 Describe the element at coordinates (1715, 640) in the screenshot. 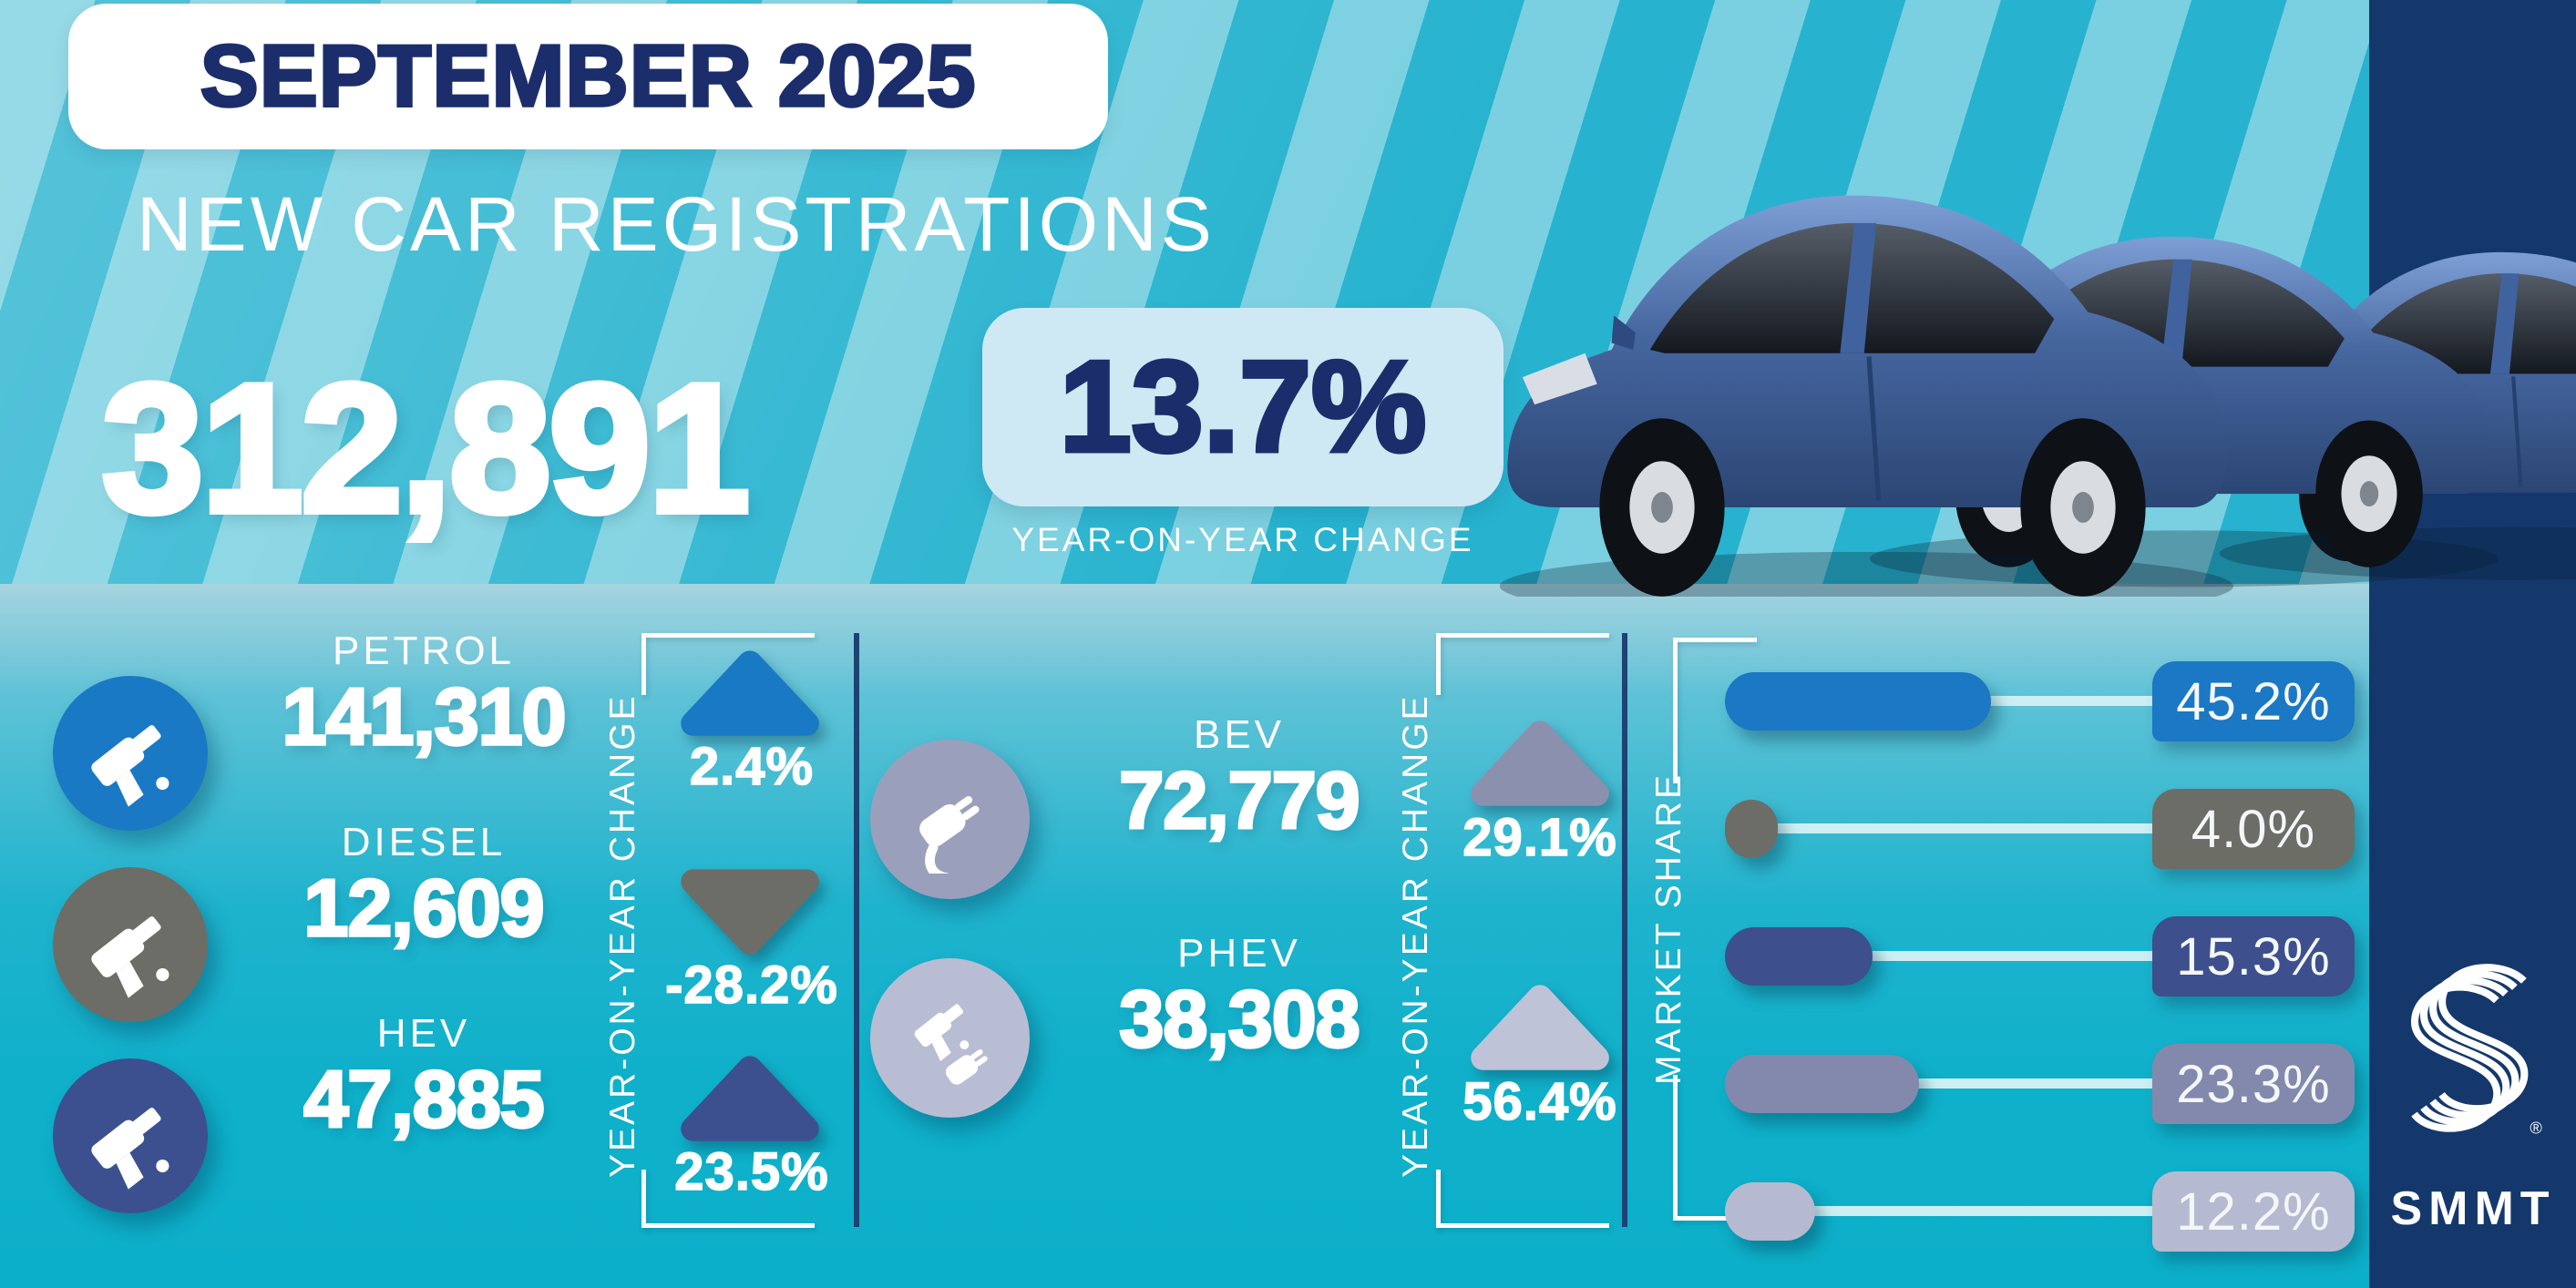

I see `share-bracket-top-arm` at that location.